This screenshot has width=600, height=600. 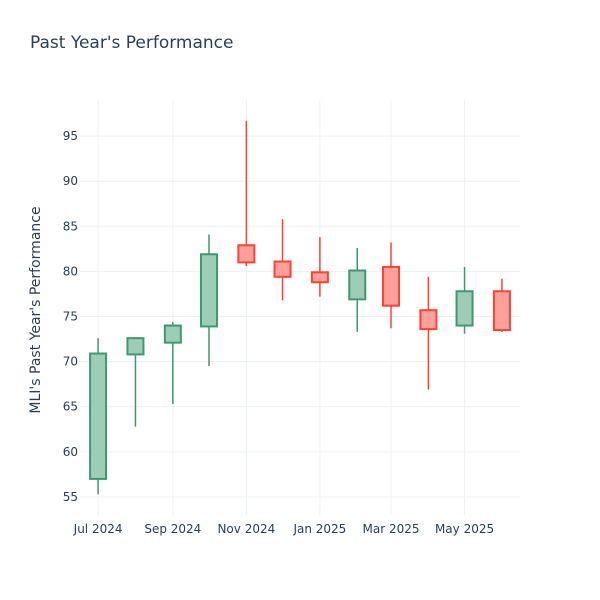 I want to click on x-tick-label: Mar 2025, so click(x=391, y=529).